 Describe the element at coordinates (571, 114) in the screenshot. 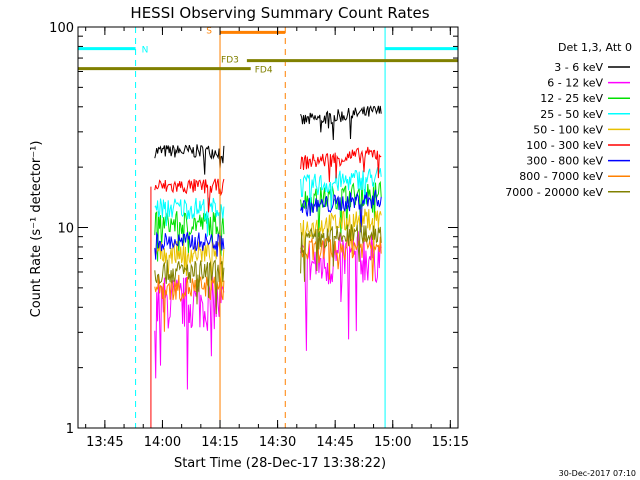

I see `legend-label: 25 - 50 keV` at that location.